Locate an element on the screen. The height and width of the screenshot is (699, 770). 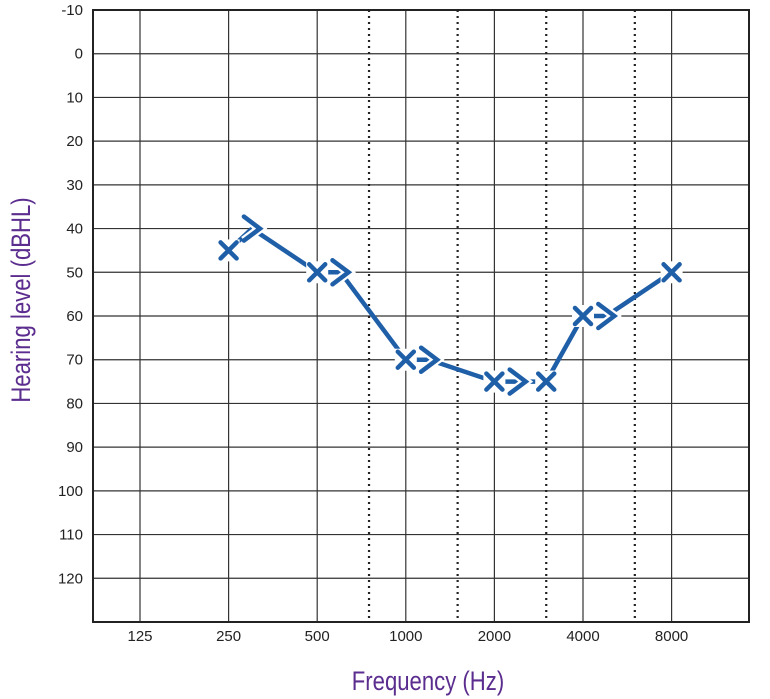
y-tick-label: 110 is located at coordinates (71, 535).